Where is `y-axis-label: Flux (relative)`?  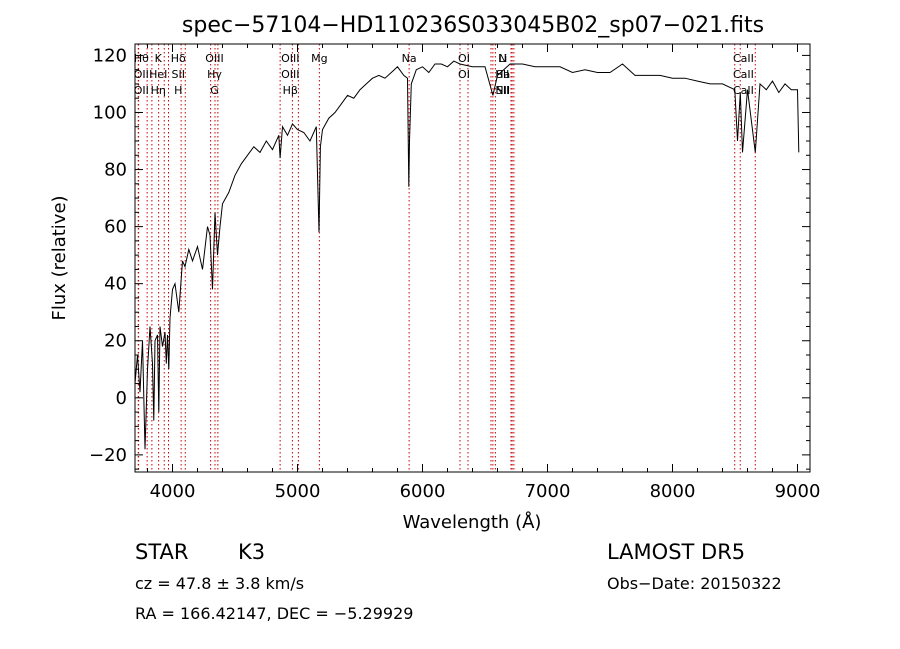
y-axis-label: Flux (relative) is located at coordinates (59, 257).